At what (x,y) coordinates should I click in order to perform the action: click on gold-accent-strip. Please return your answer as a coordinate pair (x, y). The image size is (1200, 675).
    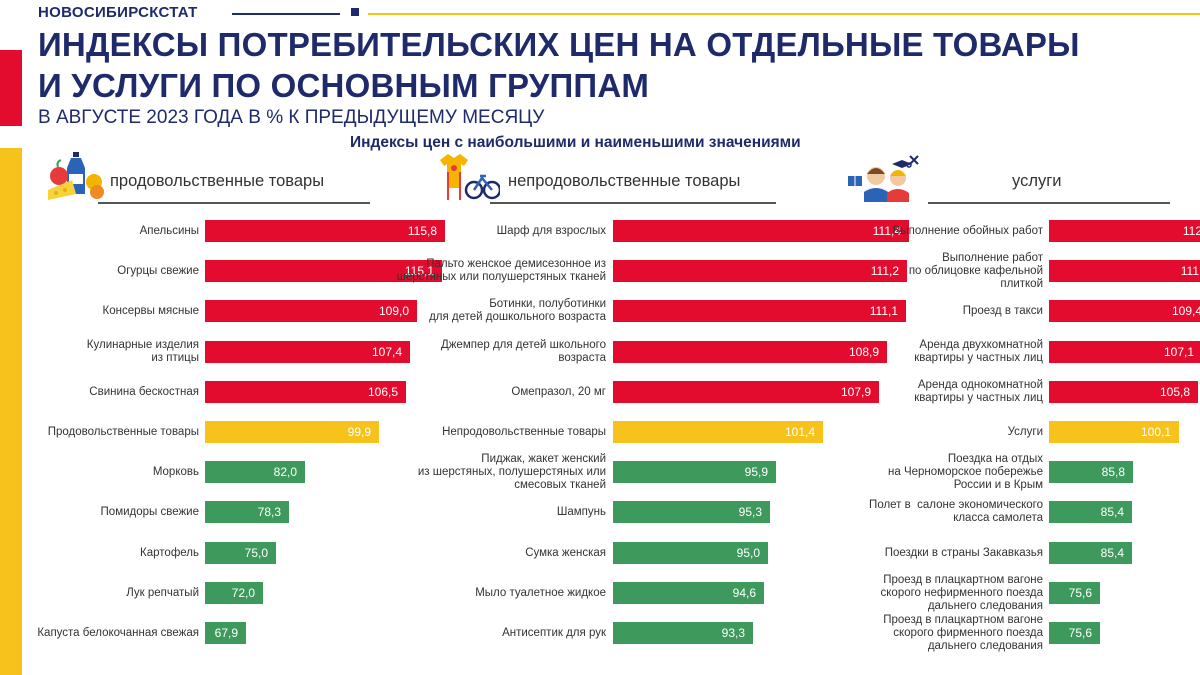
    Looking at the image, I should click on (11, 411).